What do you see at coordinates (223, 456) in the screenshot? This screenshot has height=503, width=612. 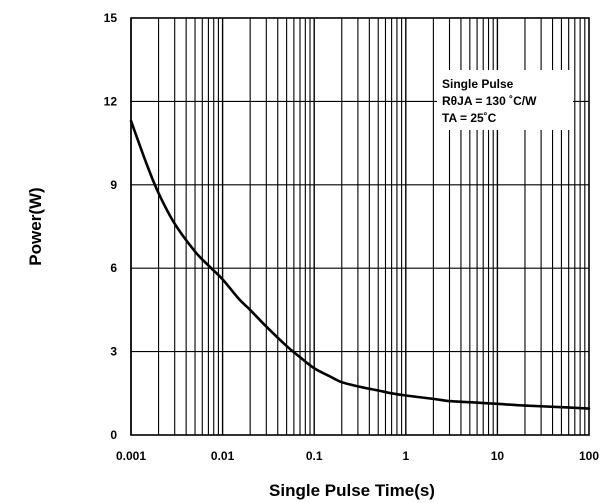 I see `x-tick-label: 0.01` at bounding box center [223, 456].